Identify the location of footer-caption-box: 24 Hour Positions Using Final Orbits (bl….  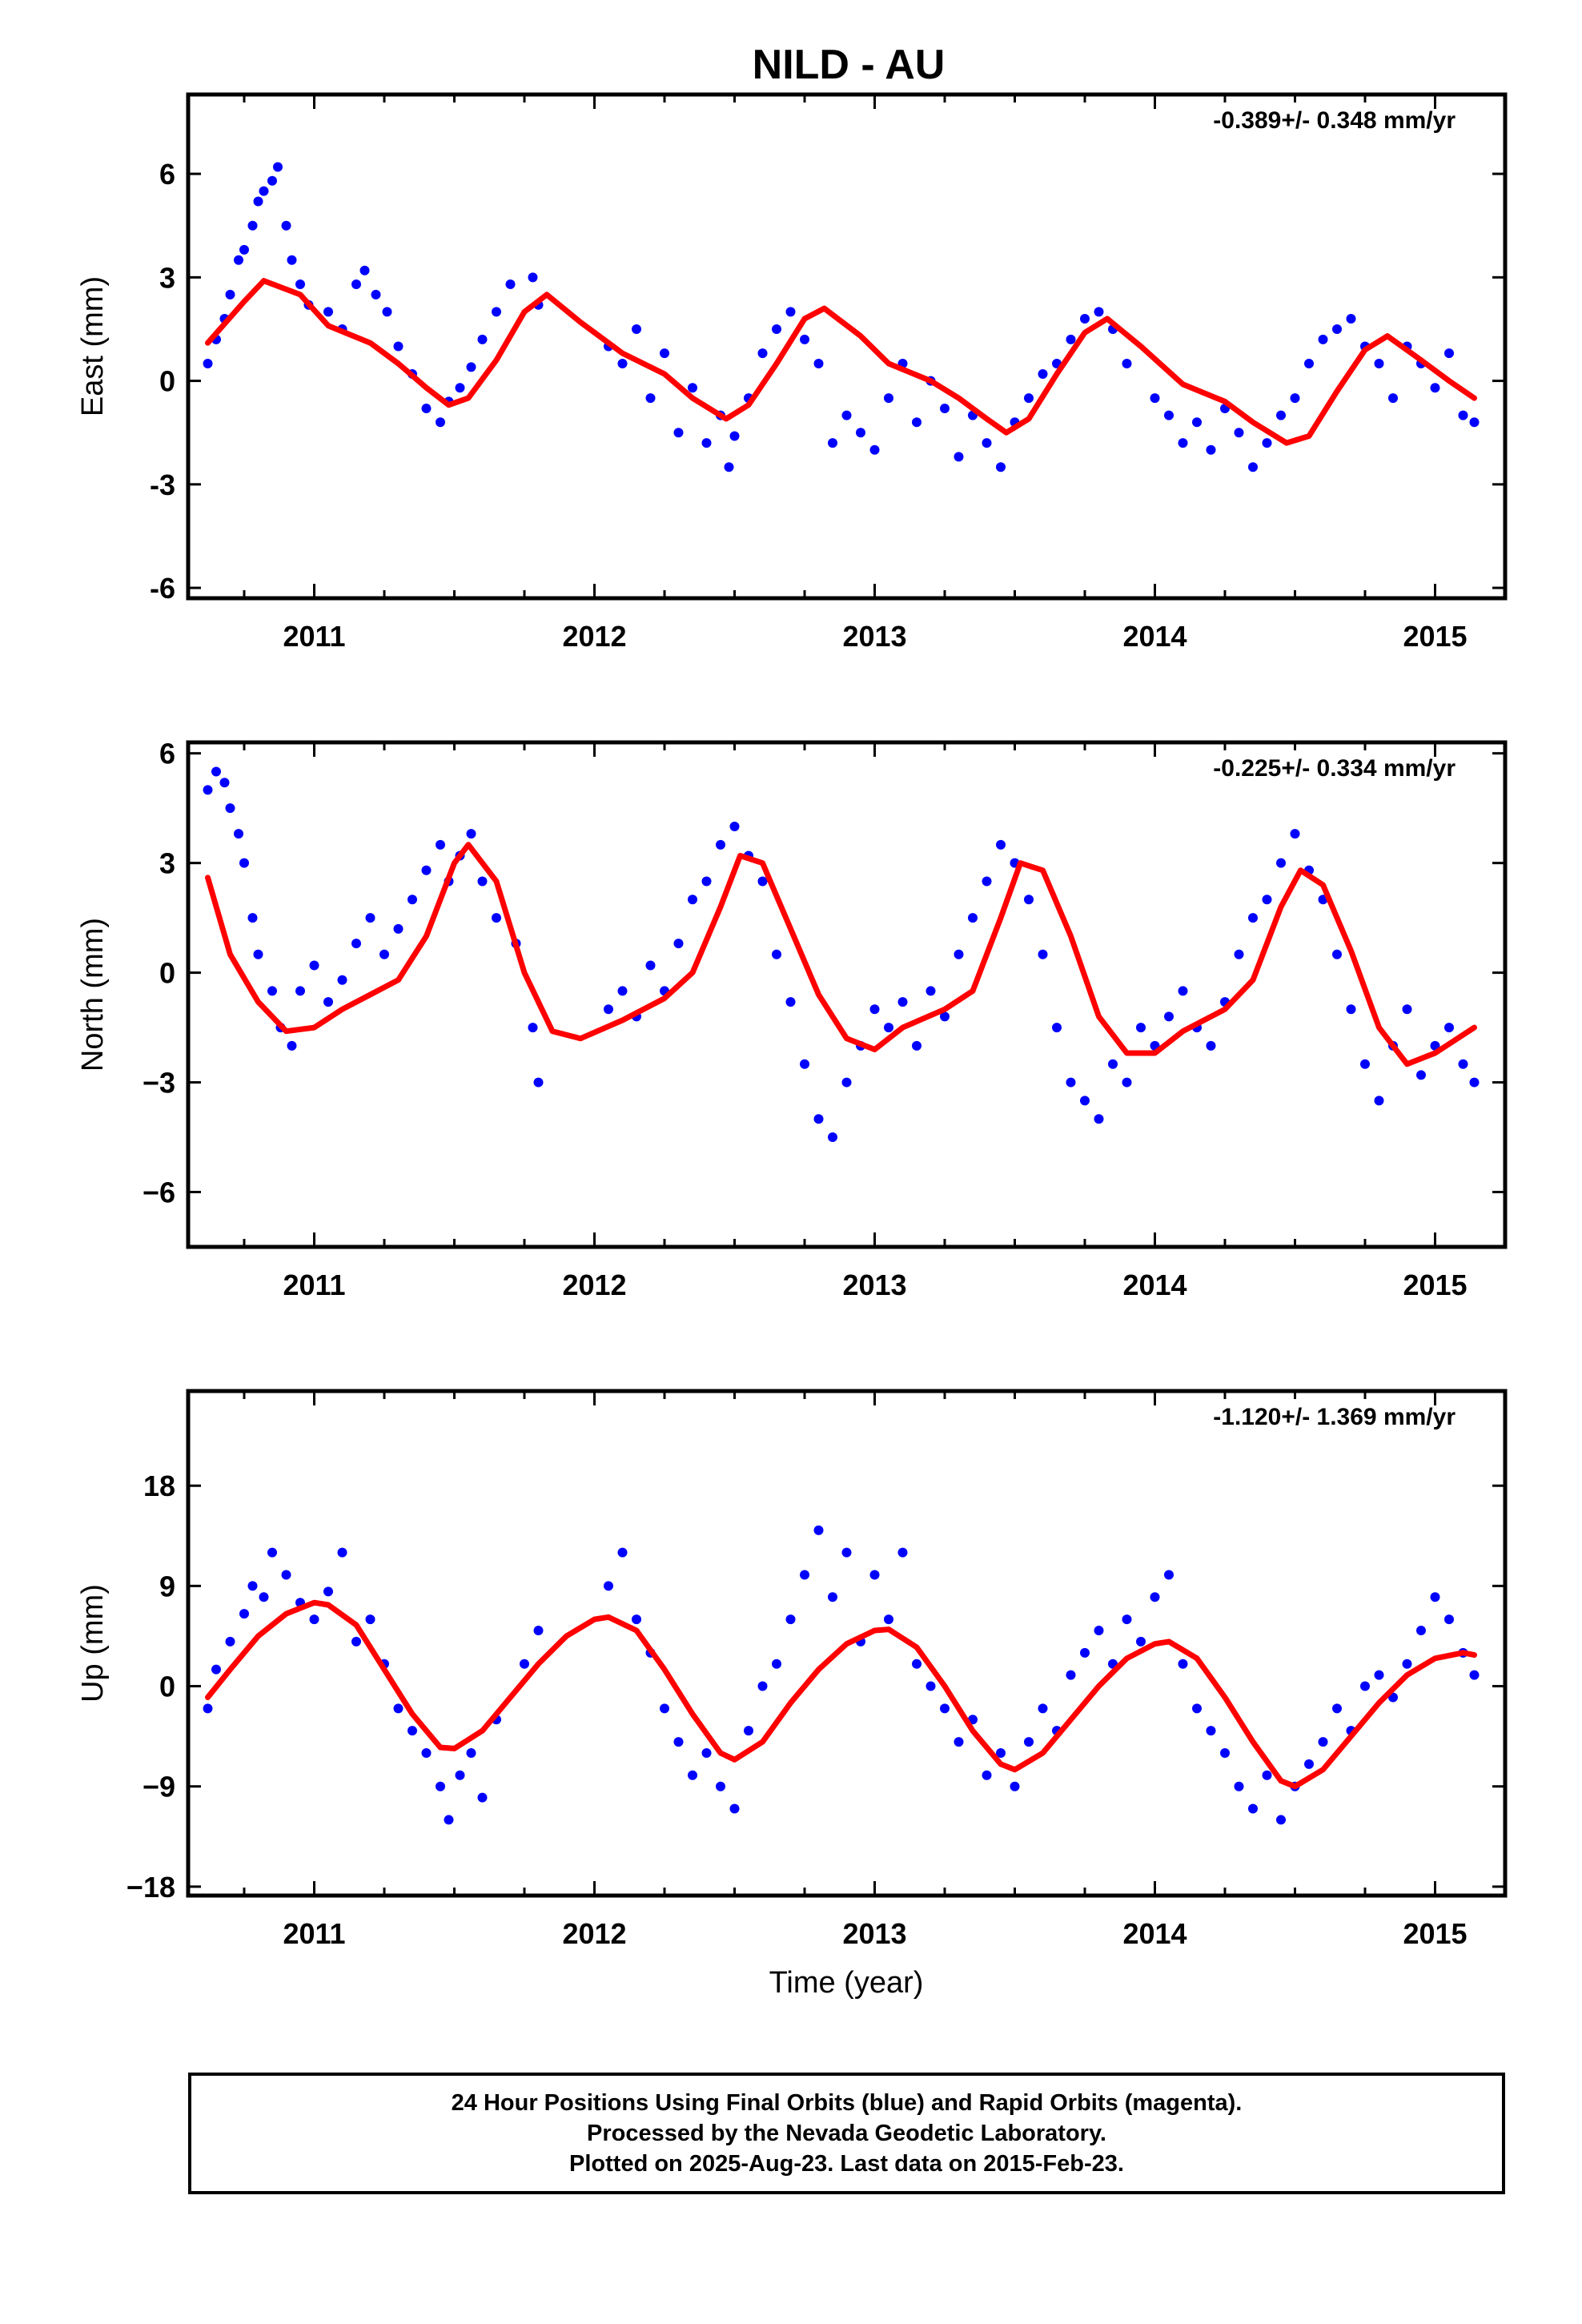
(847, 2133).